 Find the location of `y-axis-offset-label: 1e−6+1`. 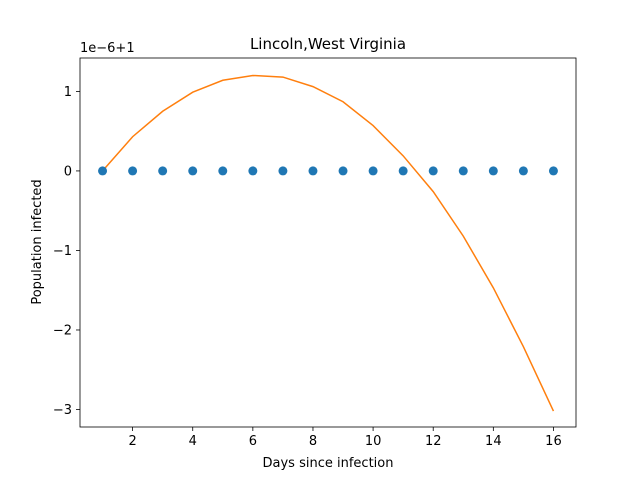

y-axis-offset-label: 1e−6+1 is located at coordinates (107, 48).